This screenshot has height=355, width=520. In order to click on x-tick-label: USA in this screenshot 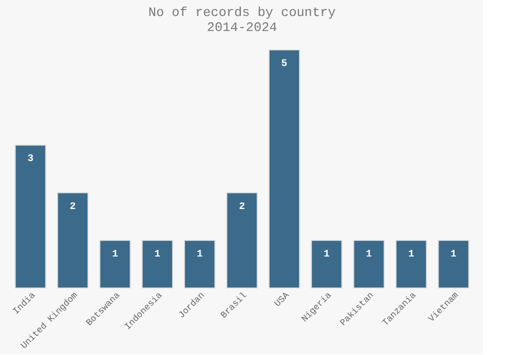, I will do `click(282, 300)`.